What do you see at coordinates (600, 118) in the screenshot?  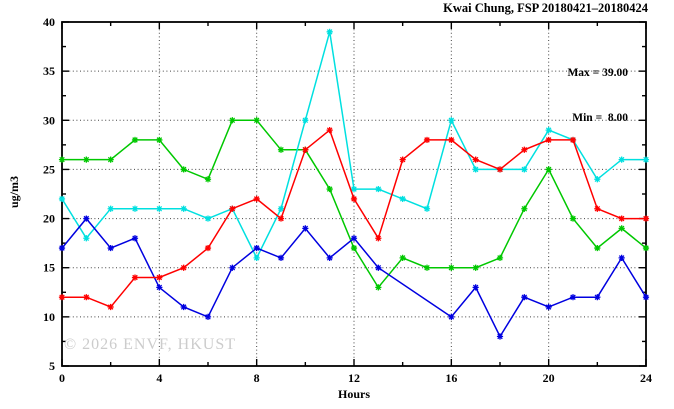 I see `min-annotation: Min = 8.00` at bounding box center [600, 118].